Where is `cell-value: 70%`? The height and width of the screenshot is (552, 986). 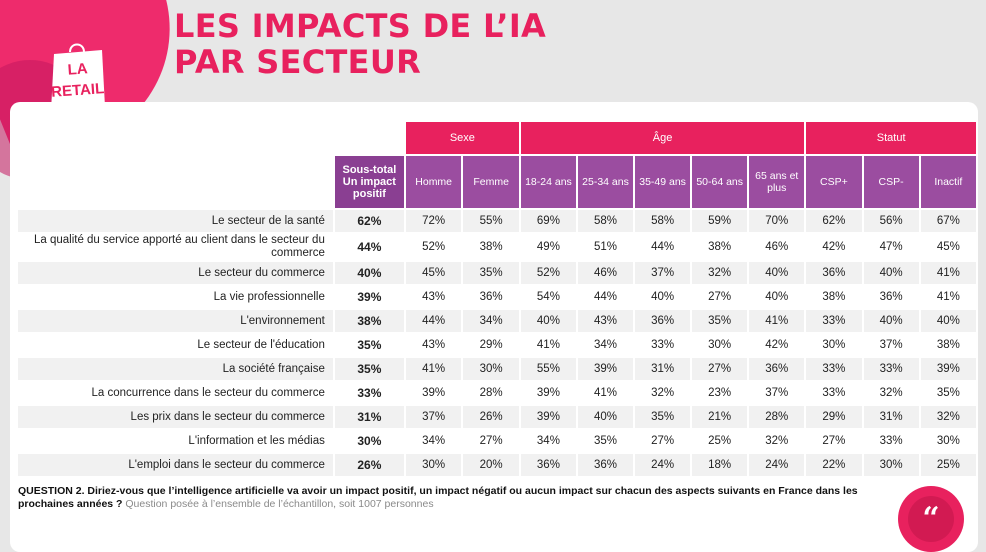
cell-value: 70% is located at coordinates (777, 221).